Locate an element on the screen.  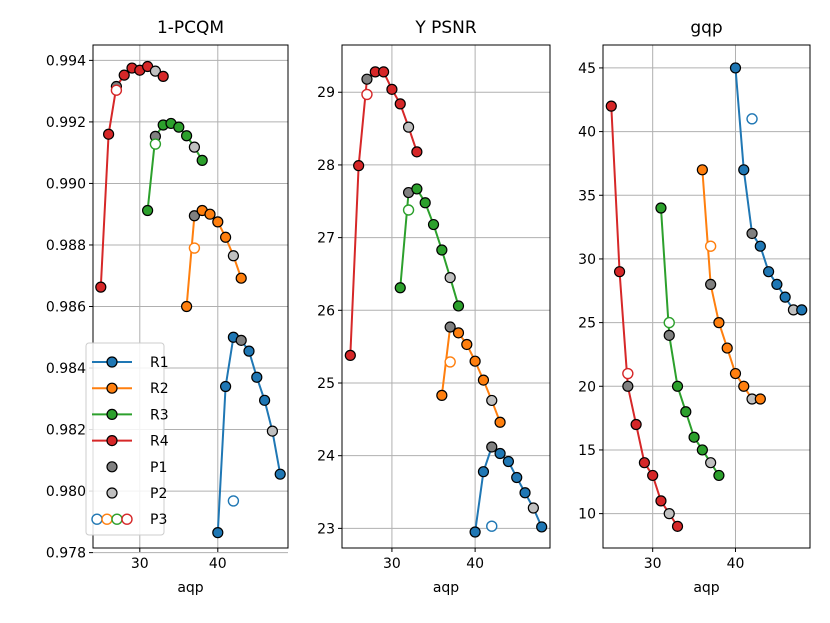
y-tick-label: 24 is located at coordinates (326, 457).